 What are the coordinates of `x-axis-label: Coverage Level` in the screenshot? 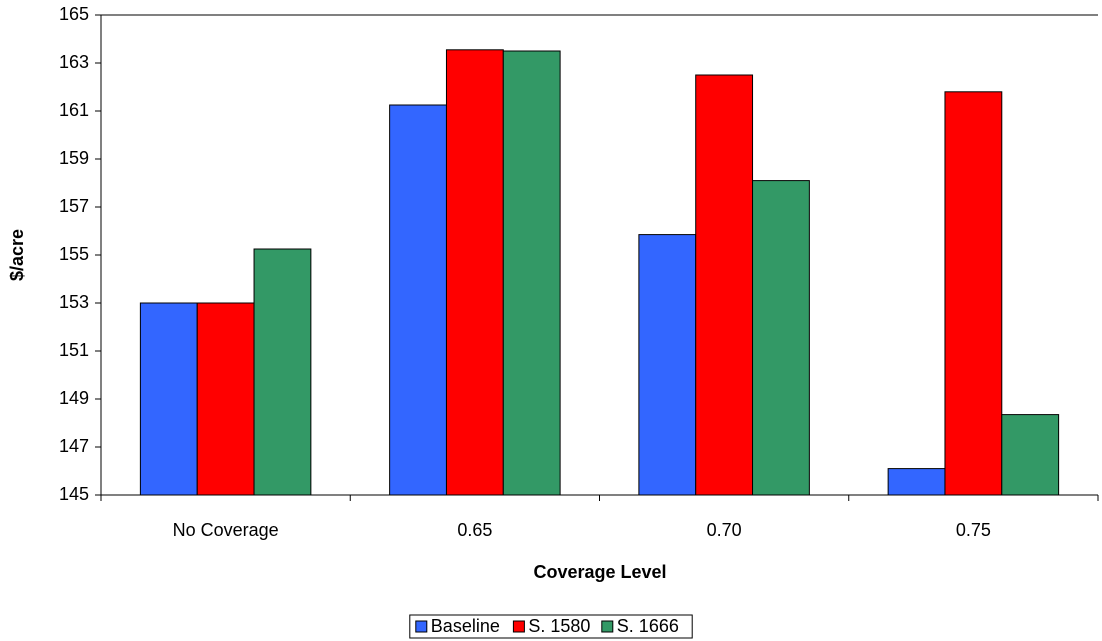 It's located at (599, 572).